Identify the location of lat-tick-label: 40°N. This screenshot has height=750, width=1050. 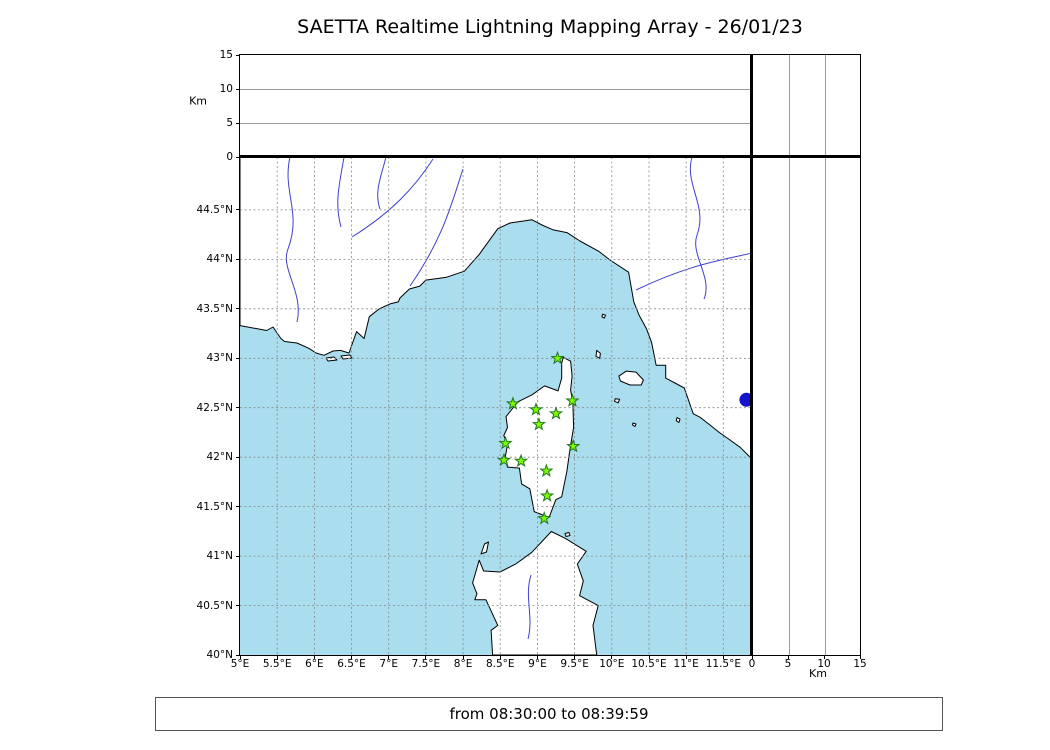
(219, 655).